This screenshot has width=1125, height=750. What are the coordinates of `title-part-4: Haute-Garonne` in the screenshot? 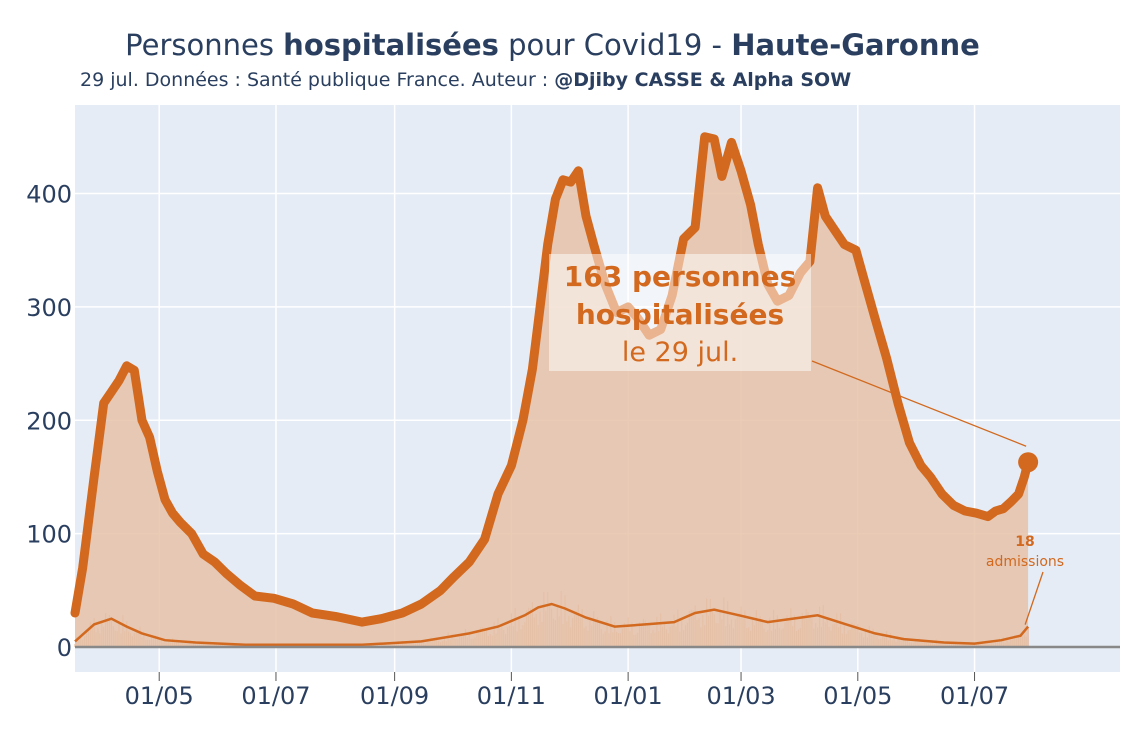 It's located at (855, 45).